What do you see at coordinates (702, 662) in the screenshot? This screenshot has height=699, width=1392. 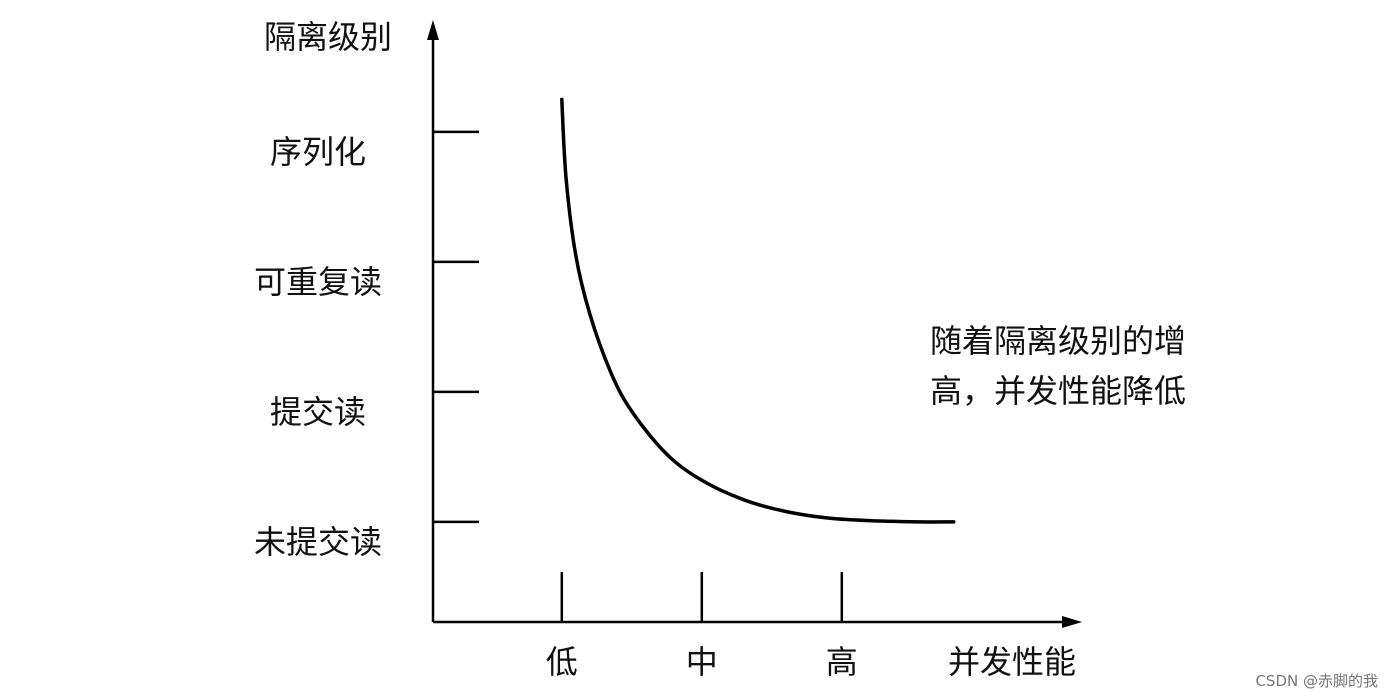 I see `x-tick-label: 中` at bounding box center [702, 662].